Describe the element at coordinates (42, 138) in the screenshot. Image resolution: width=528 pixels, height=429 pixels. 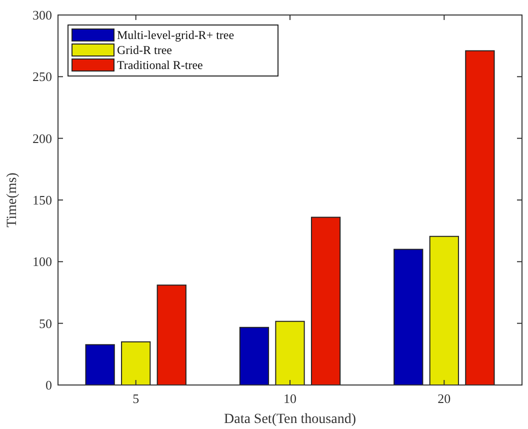
I see `y-tick-label: 200` at that location.